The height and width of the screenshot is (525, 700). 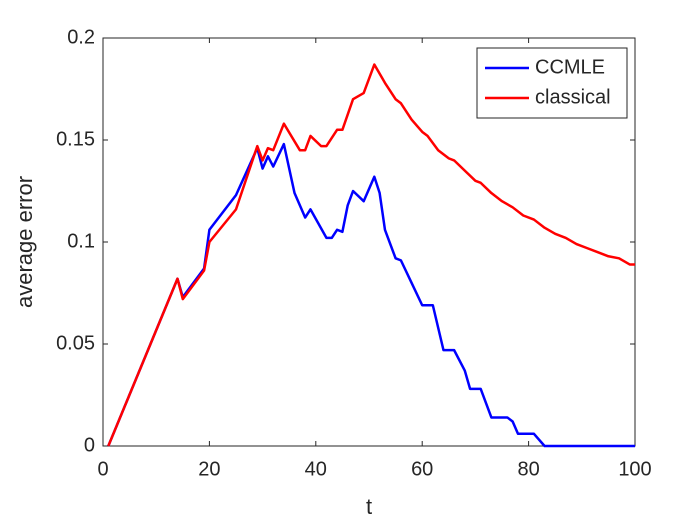 What do you see at coordinates (89, 445) in the screenshot?
I see `y-tick-label: 0` at bounding box center [89, 445].